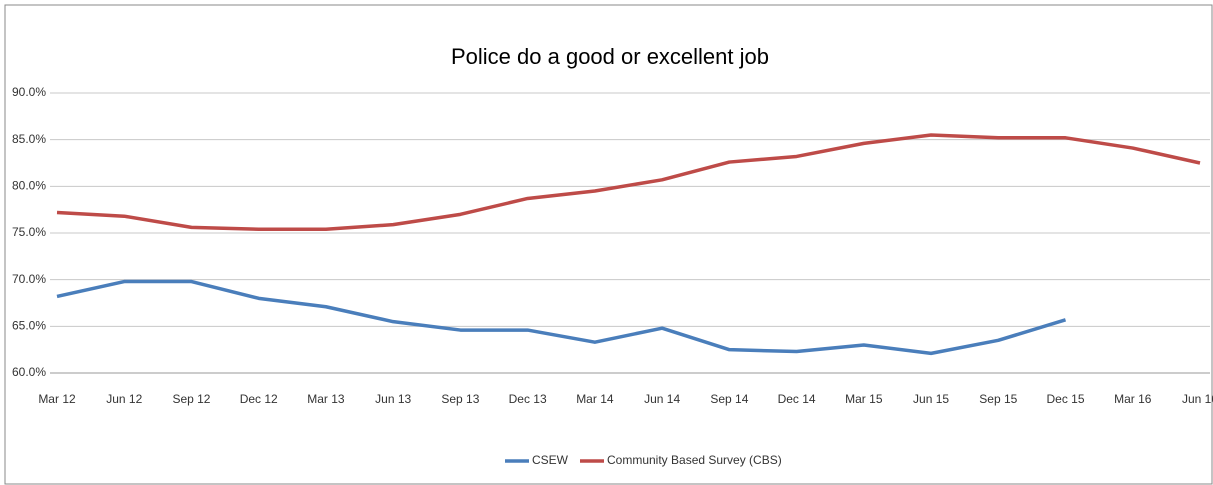  What do you see at coordinates (998, 399) in the screenshot?
I see `x-tick-label: Sep 15` at bounding box center [998, 399].